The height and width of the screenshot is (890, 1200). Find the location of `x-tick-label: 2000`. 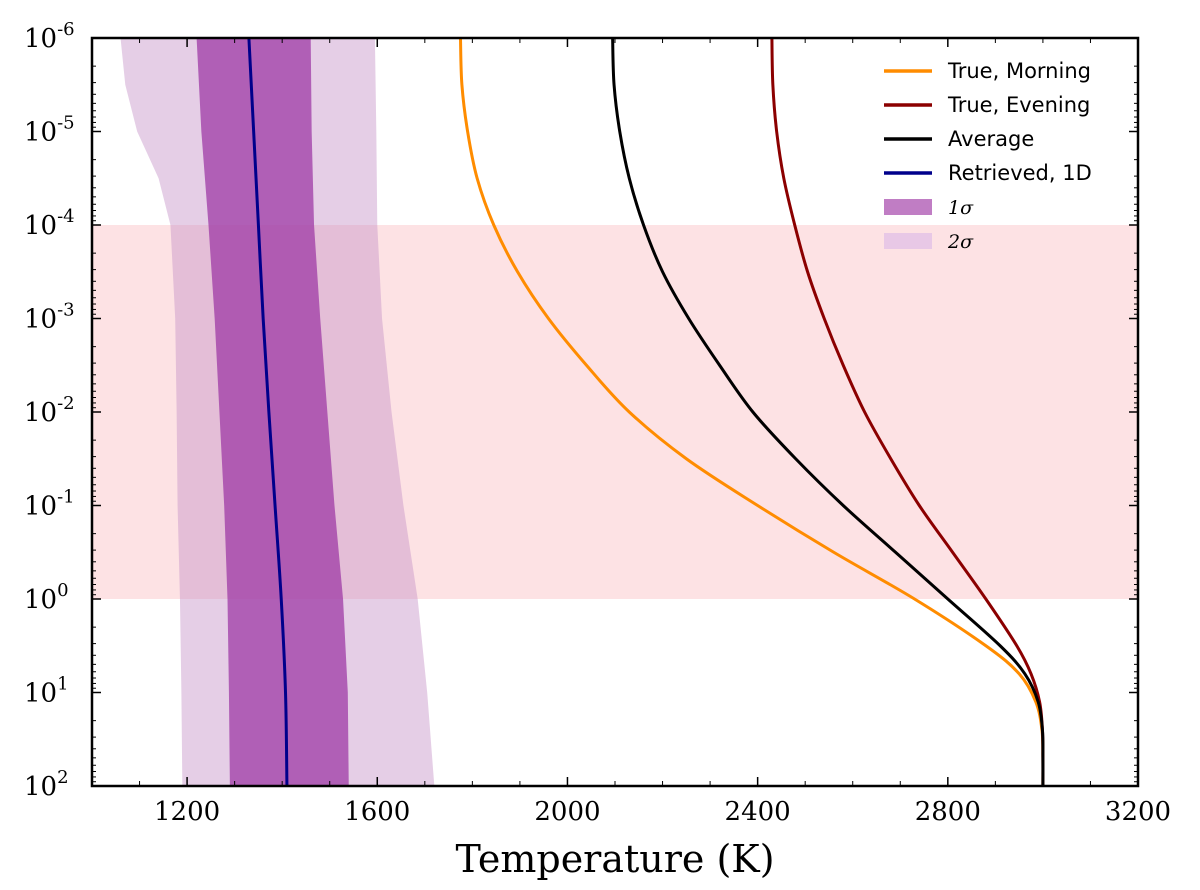

x-tick-label: 2000 is located at coordinates (567, 812).